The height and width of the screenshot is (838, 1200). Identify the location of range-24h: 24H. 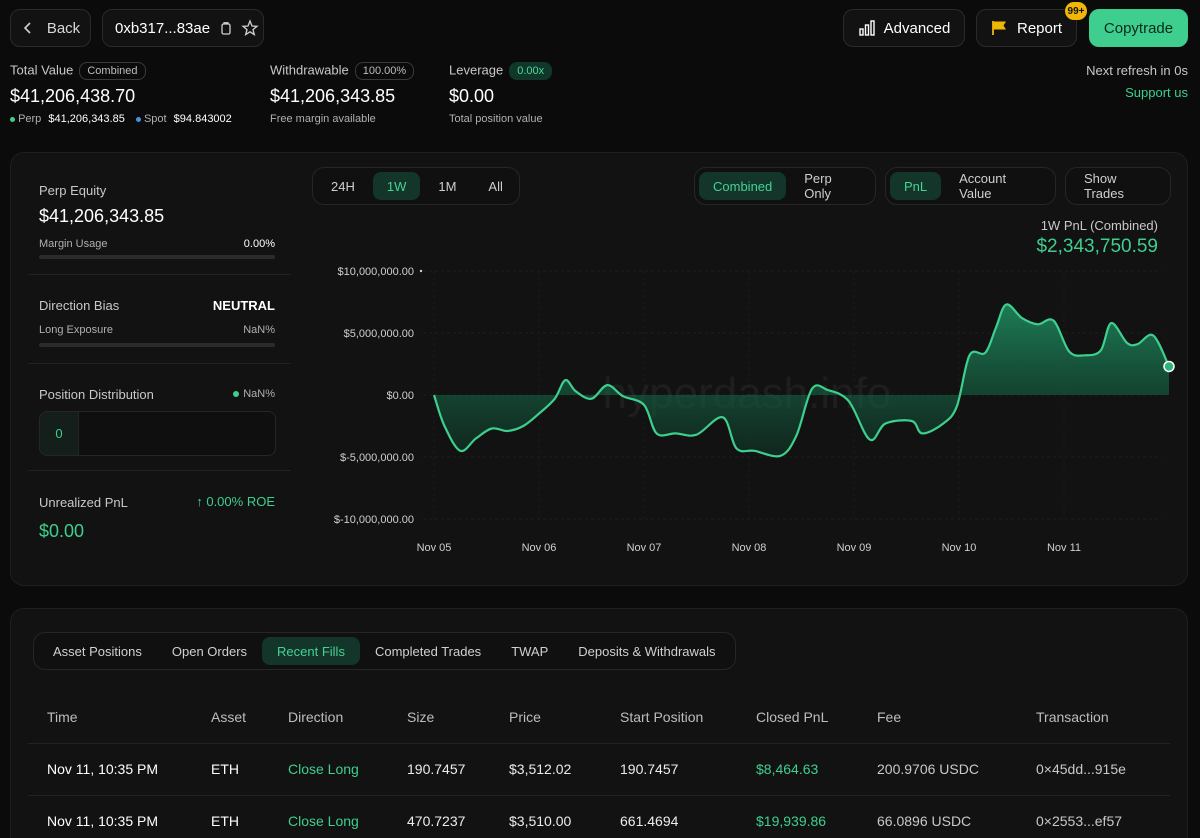
(343, 186).